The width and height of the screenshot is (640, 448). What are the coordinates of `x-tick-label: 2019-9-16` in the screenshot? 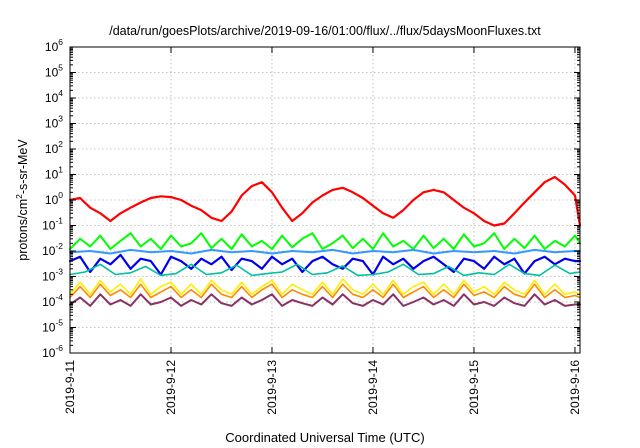 It's located at (575, 387).